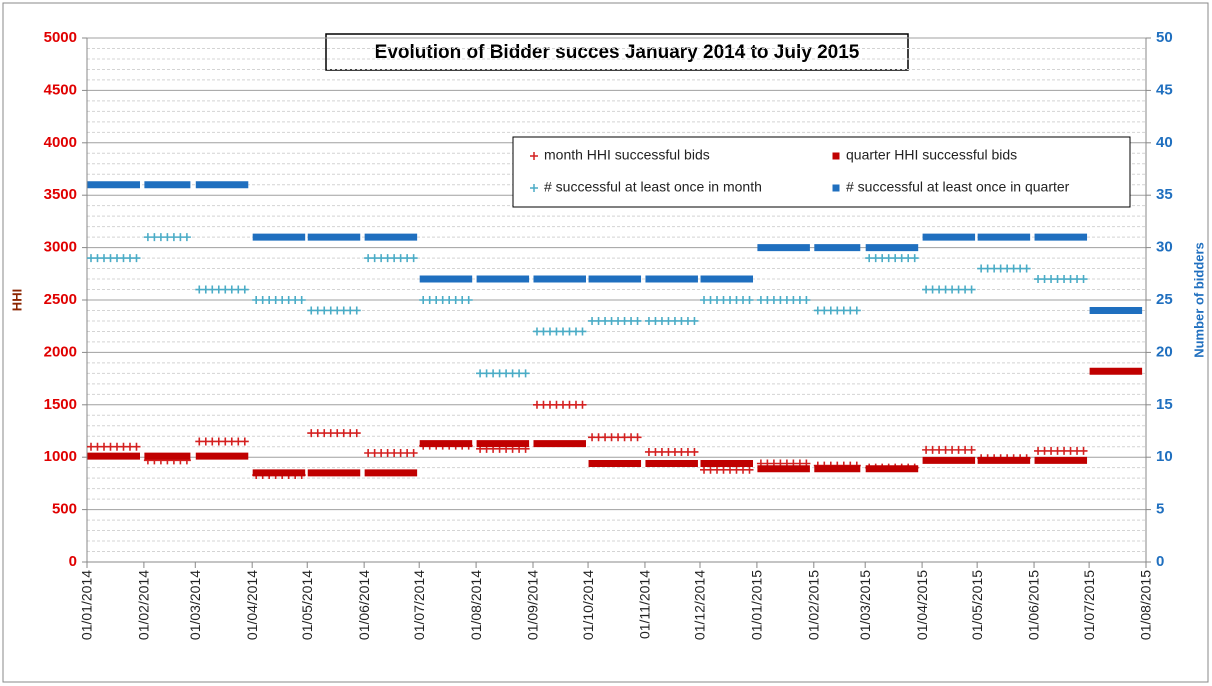  Describe the element at coordinates (1164, 194) in the screenshot. I see `y2-tick-label: 35` at that location.